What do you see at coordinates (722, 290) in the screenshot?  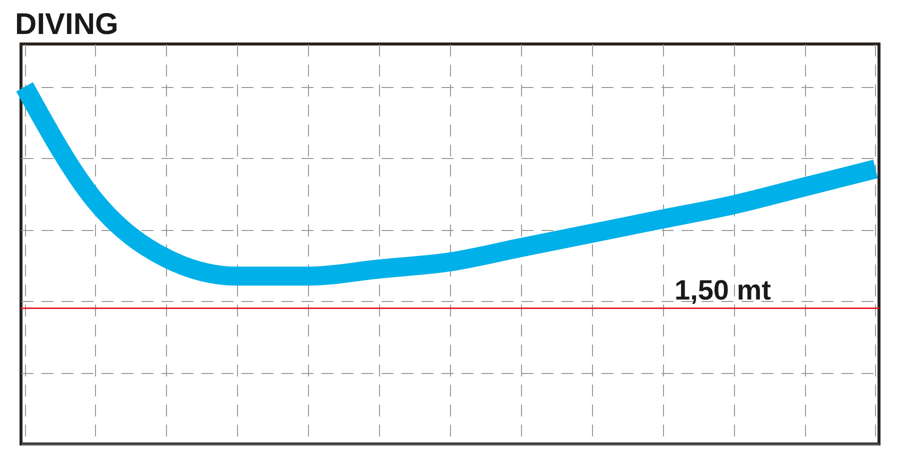 I see `ref-line-label: 1,50 mt` at bounding box center [722, 290].